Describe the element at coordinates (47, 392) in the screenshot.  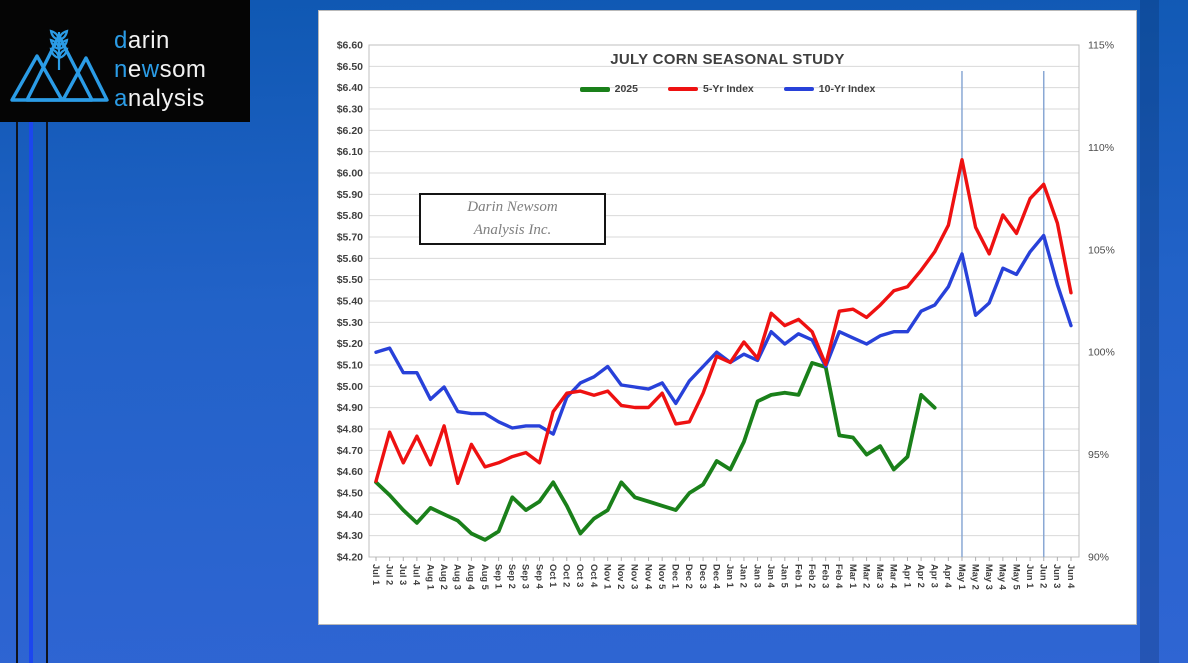
I see `decor-line-black-right` at that location.